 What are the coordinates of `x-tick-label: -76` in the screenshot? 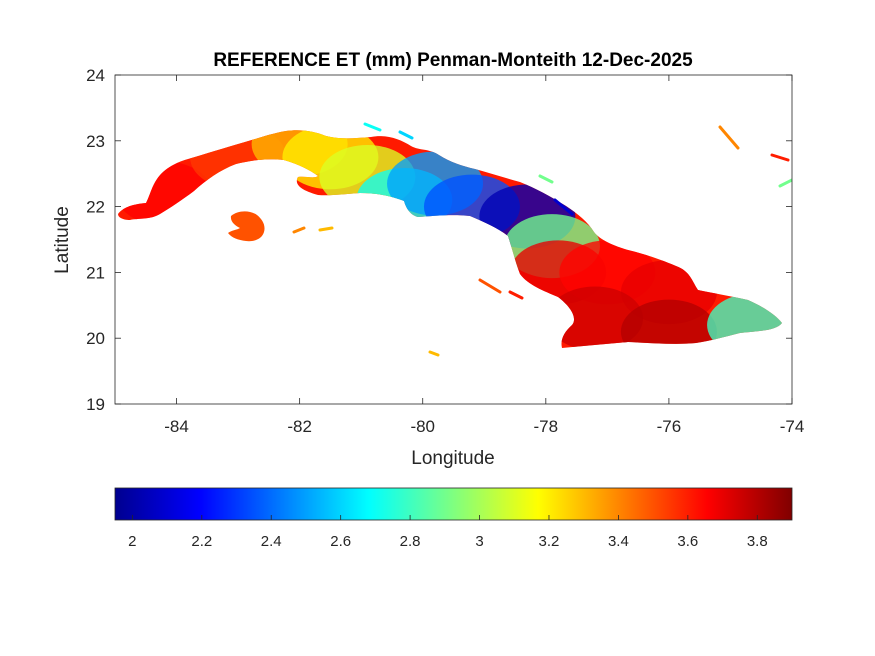 It's located at (669, 426).